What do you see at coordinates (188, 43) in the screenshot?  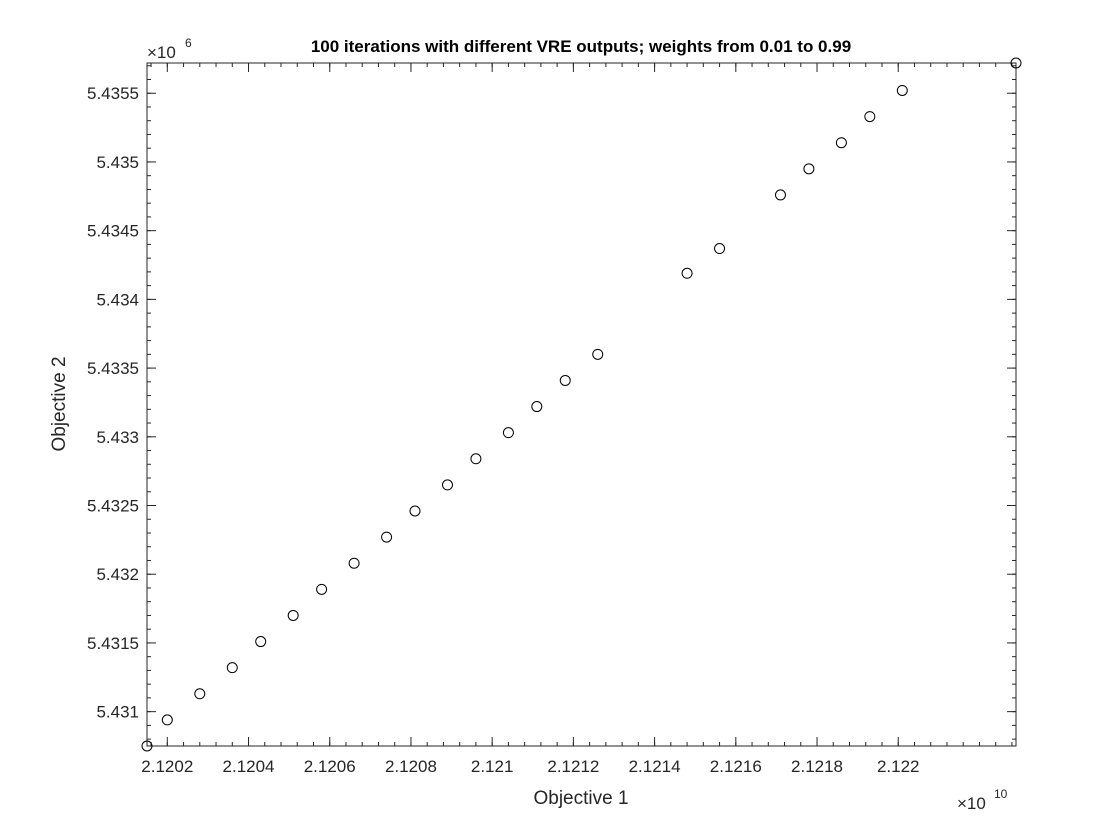 I see `y-multiplier-exponent: 6` at bounding box center [188, 43].